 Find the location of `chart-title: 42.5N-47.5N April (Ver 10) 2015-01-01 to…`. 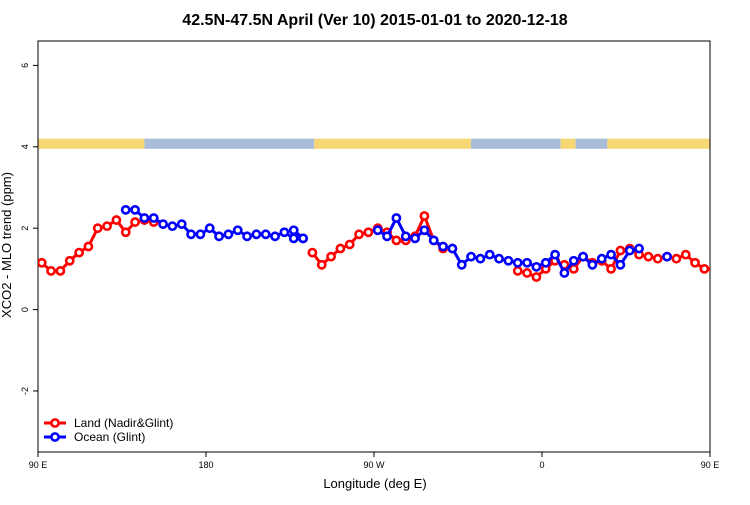

chart-title: 42.5N-47.5N April (Ver 10) 2015-01-01 to… is located at coordinates (375, 20).